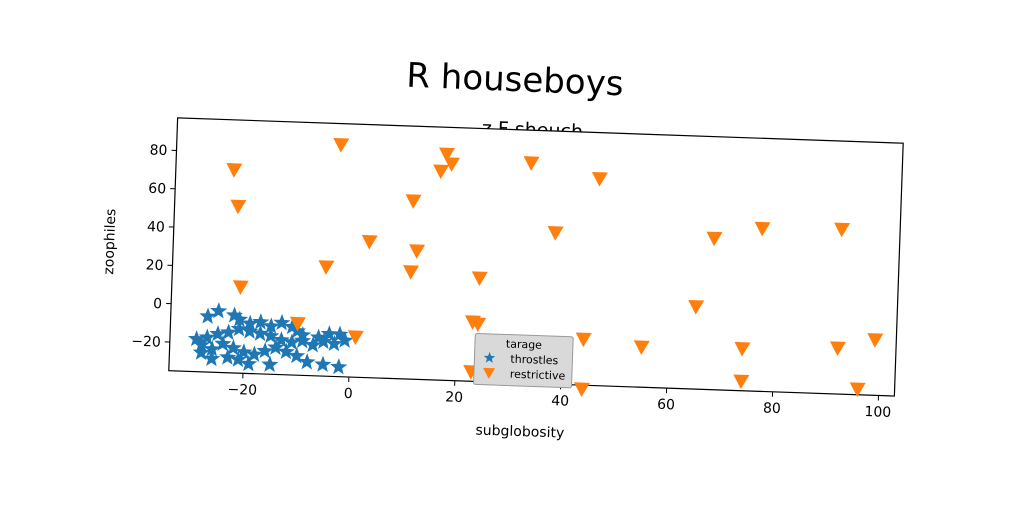 The height and width of the screenshot is (517, 1024). Describe the element at coordinates (877, 412) in the screenshot. I see `x-tick-label: 100` at that location.